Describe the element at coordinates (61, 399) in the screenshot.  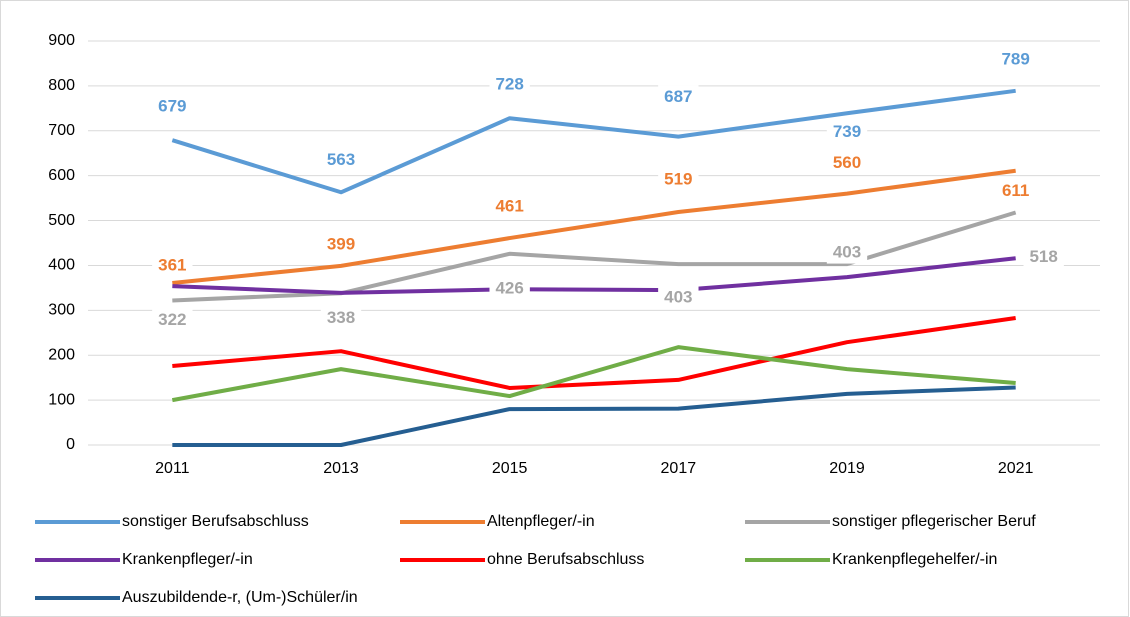
I see `y-tick-label: 100` at that location.